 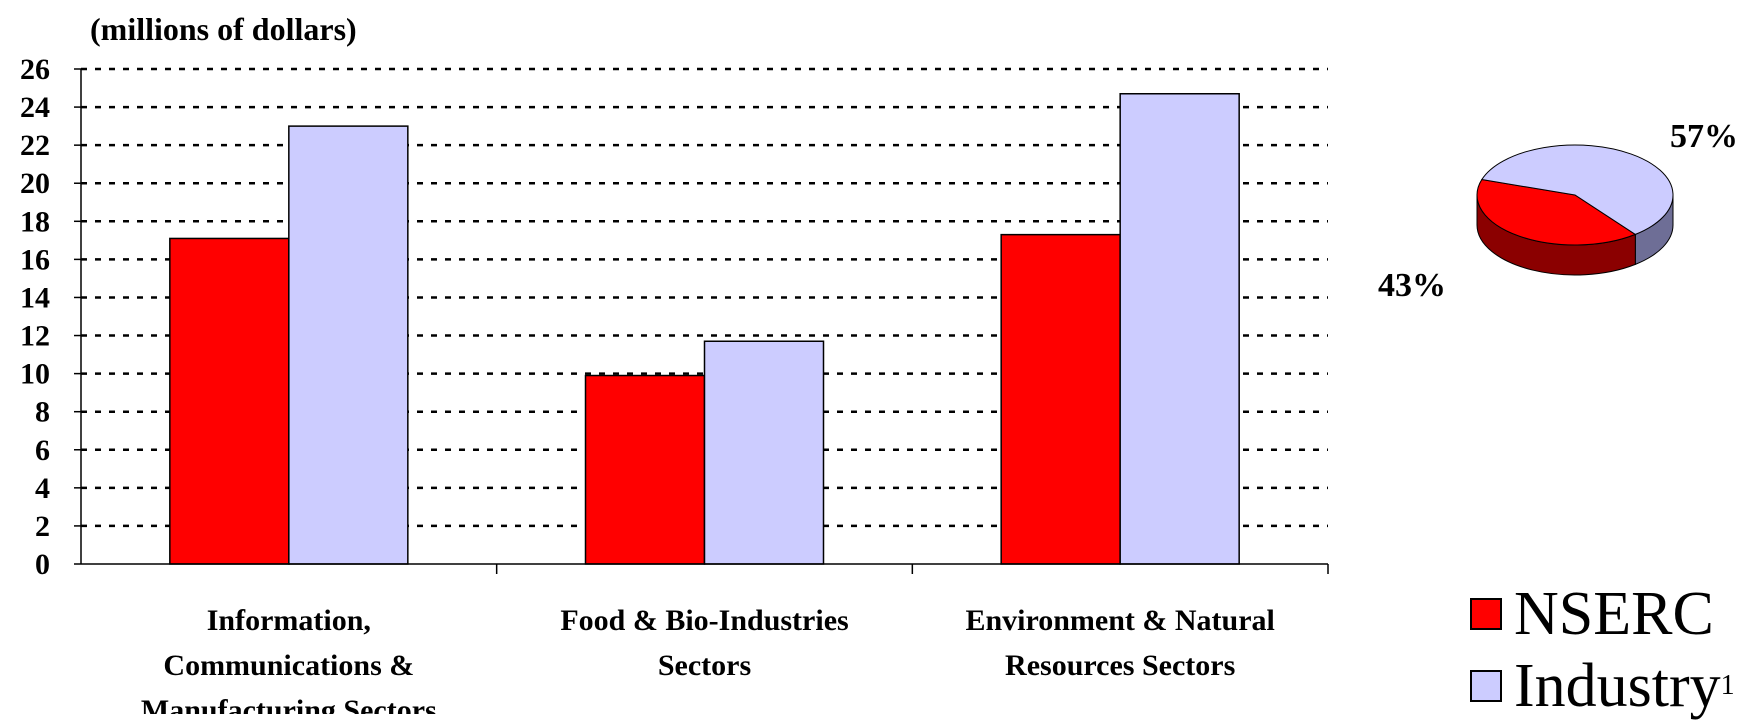 I want to click on legend: NSERC Industry 1, so click(x=1602, y=650).